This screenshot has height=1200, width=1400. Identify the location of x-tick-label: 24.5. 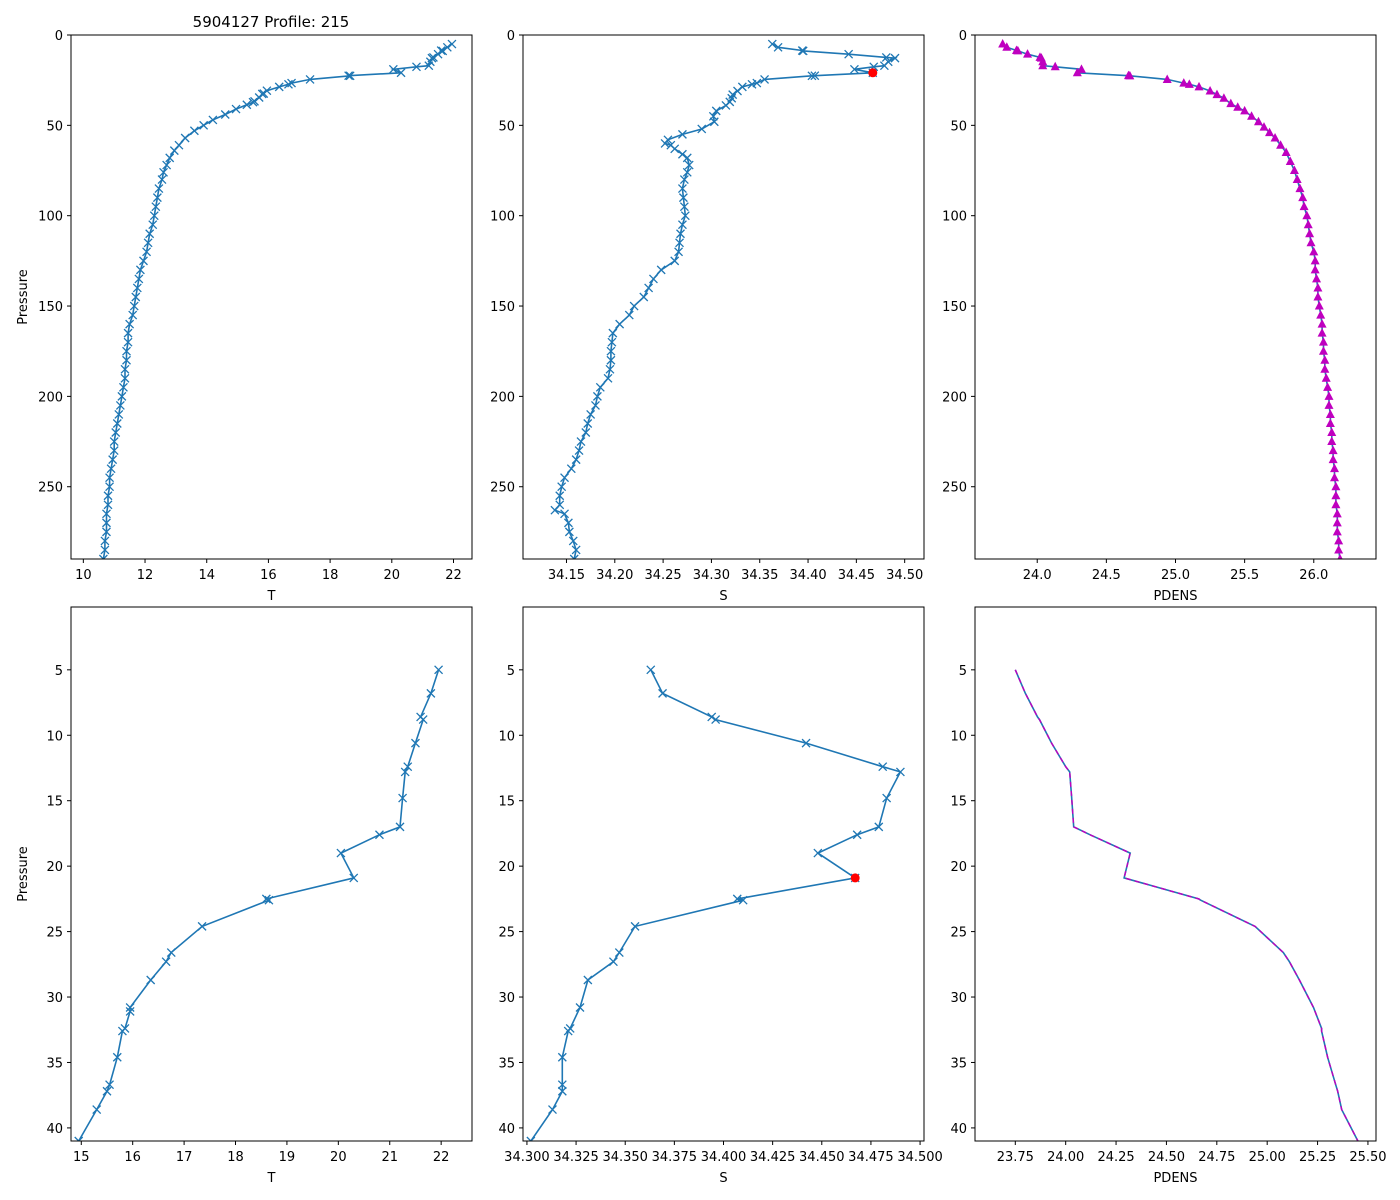
(1106, 575).